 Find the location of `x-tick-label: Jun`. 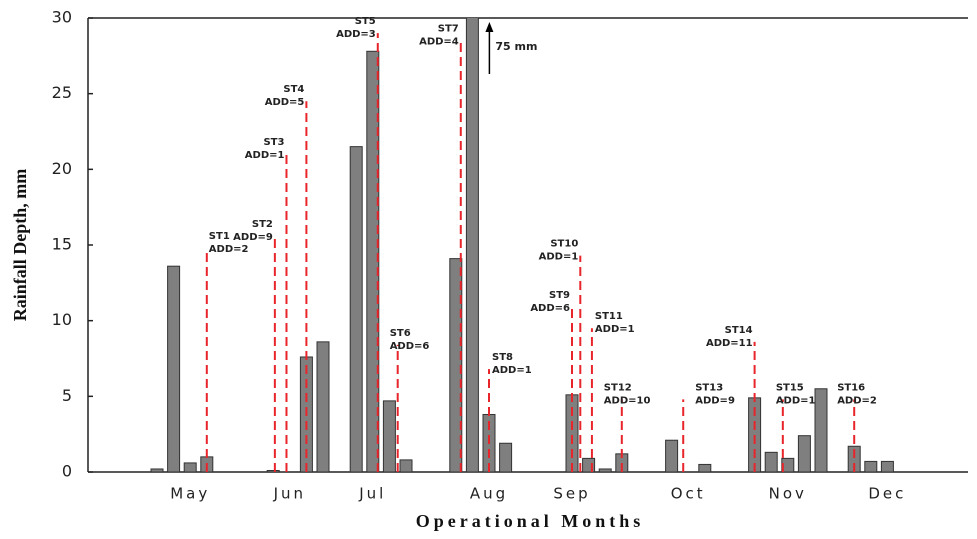

x-tick-label: Jun is located at coordinates (289, 494).